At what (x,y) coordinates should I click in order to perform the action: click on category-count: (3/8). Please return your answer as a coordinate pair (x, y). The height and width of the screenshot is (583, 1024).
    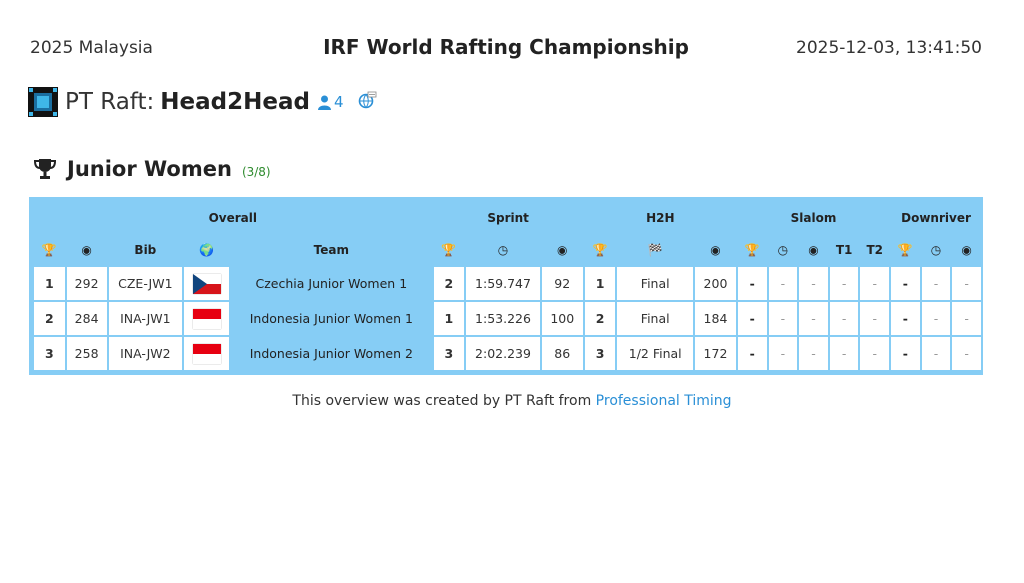
    Looking at the image, I should click on (256, 172).